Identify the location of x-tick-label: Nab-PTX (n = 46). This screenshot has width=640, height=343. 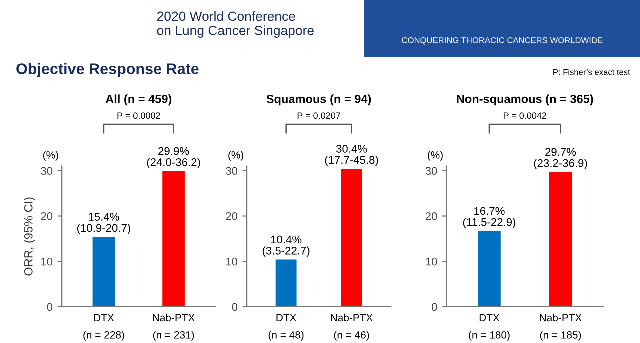
(352, 327).